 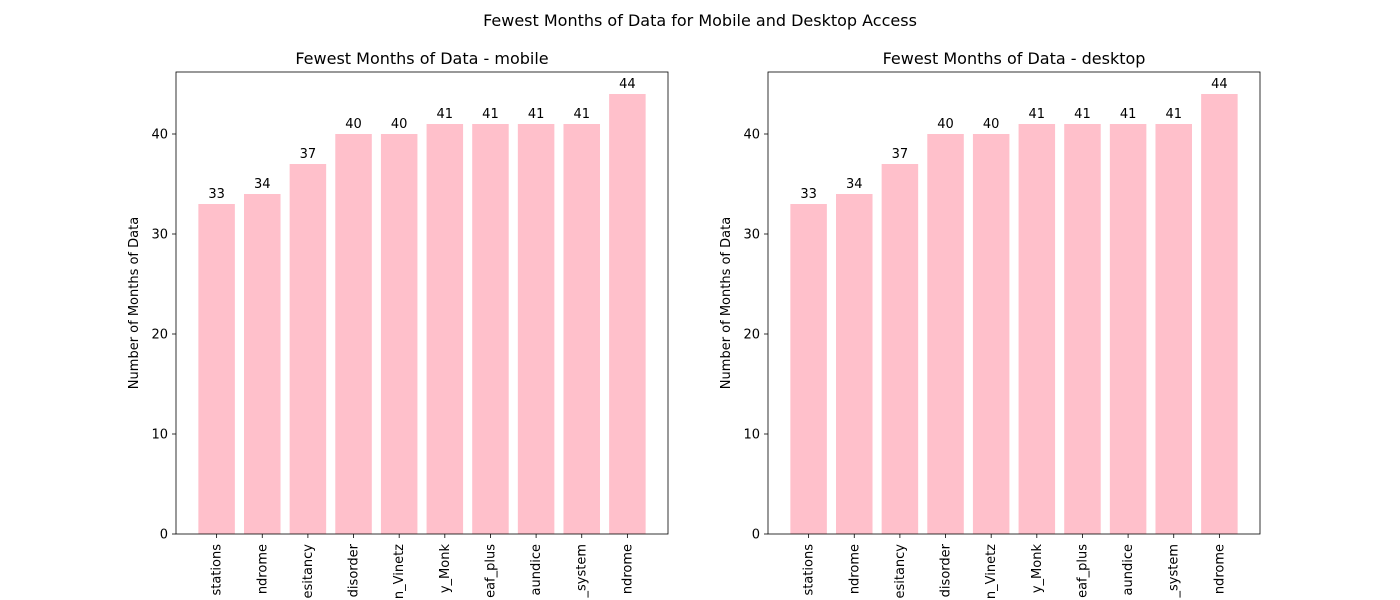 What do you see at coordinates (1219, 84) in the screenshot?
I see `desktop-data-label-10: 44` at bounding box center [1219, 84].